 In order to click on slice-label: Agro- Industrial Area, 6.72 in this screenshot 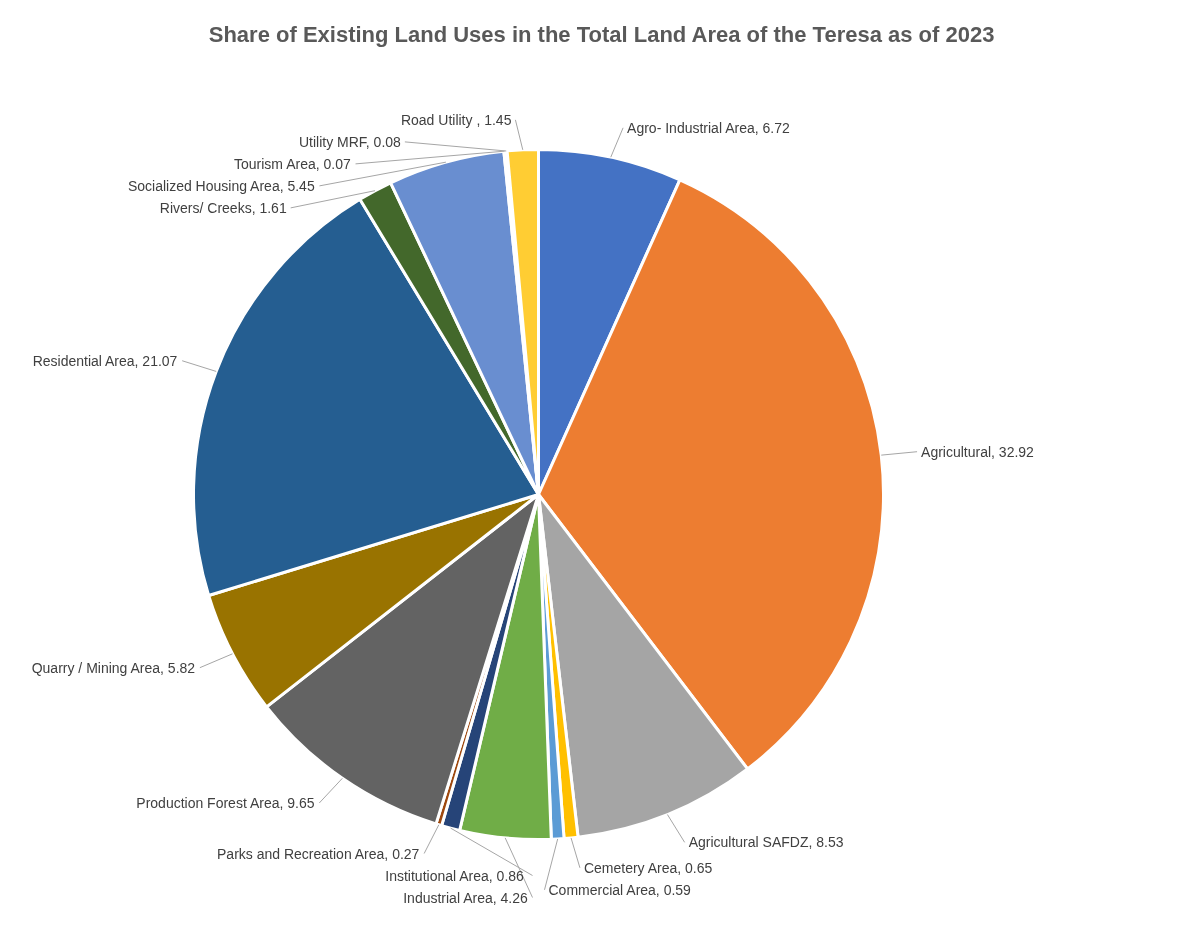, I will do `click(708, 127)`.